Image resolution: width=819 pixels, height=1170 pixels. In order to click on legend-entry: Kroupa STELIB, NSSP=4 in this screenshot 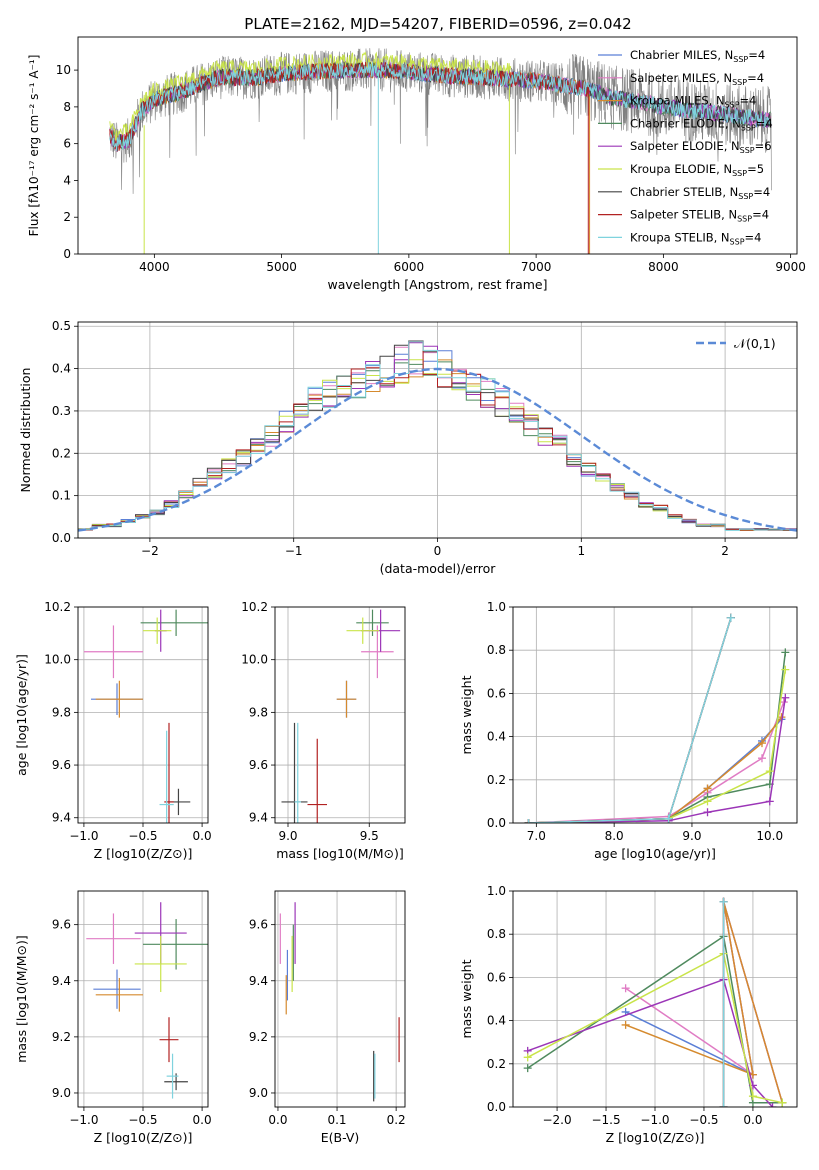, I will do `click(695, 238)`.